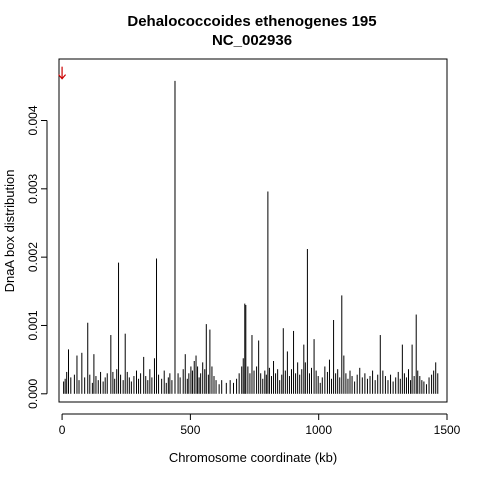 The image size is (480, 480). I want to click on x-axis-label: Chromosome coordinate (kb), so click(253, 457).